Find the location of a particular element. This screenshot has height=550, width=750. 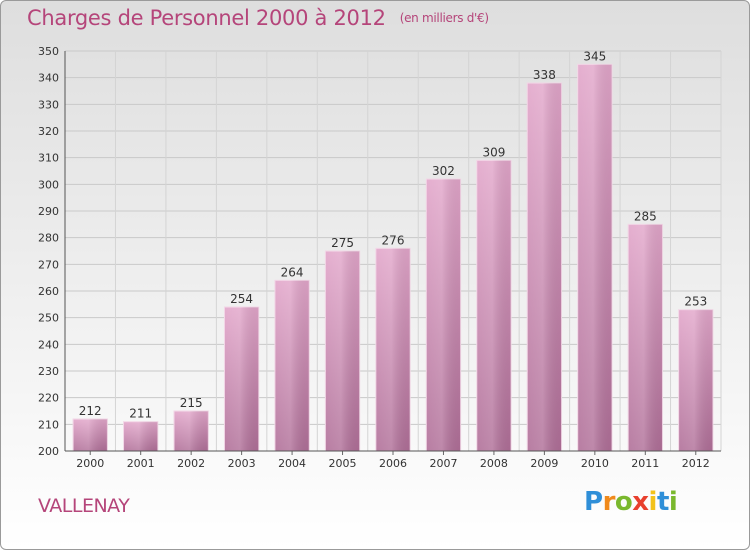

bar-shine-2001 is located at coordinates (140, 436).